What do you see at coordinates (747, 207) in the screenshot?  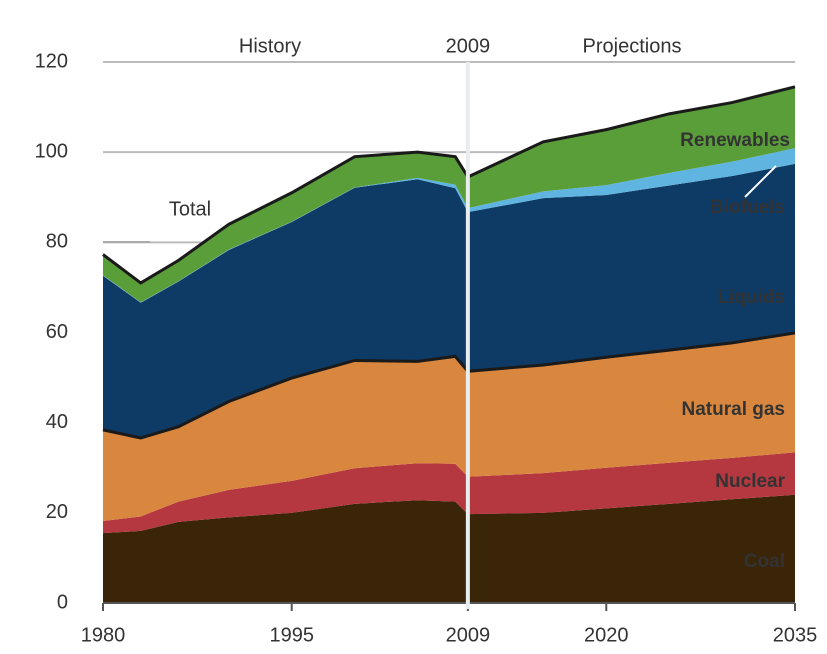 I see `series-label: Biofuels` at bounding box center [747, 207].